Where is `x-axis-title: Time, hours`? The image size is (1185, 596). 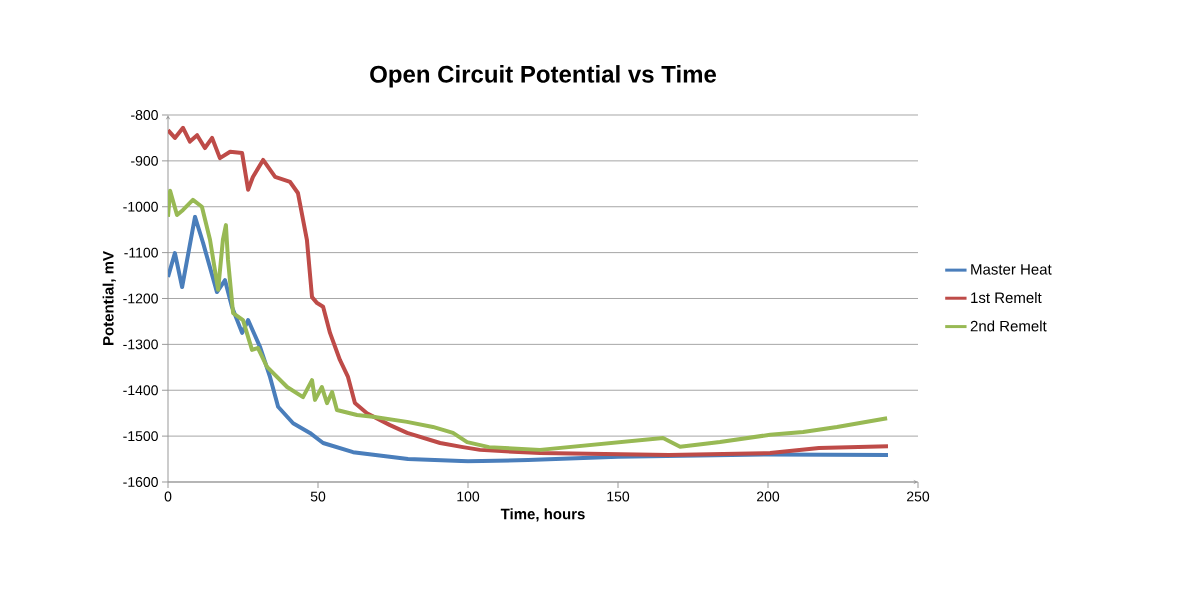 x-axis-title: Time, hours is located at coordinates (542, 515).